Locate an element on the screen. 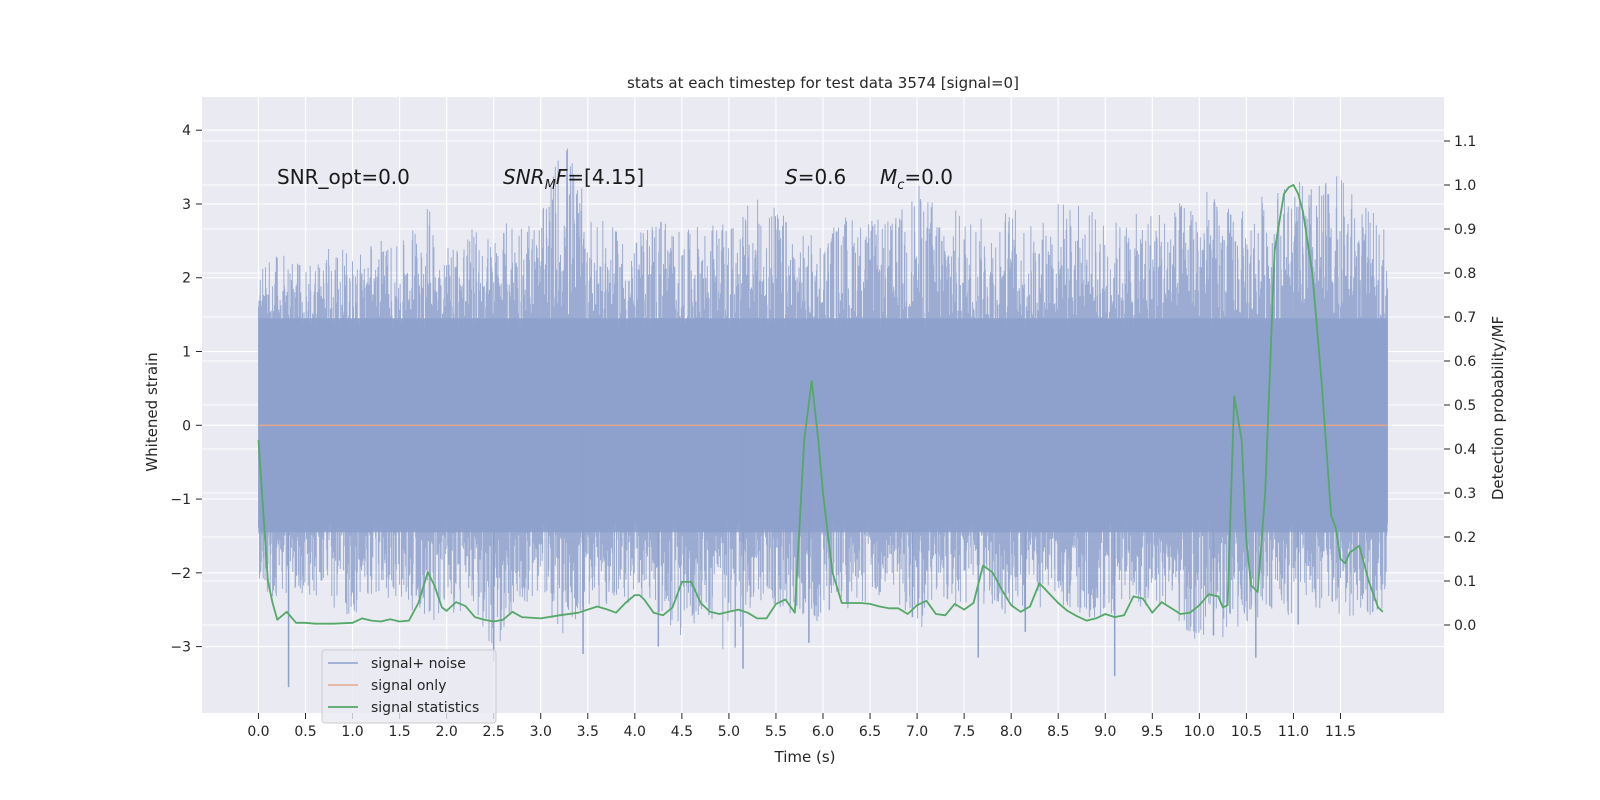 This screenshot has width=1600, height=800. legend-label-signal-only: signal only is located at coordinates (408, 686).